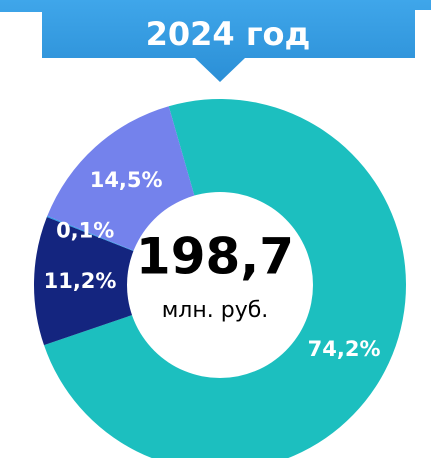 This screenshot has width=431, height=458. I want to click on center-value: 198,7, so click(215, 257).